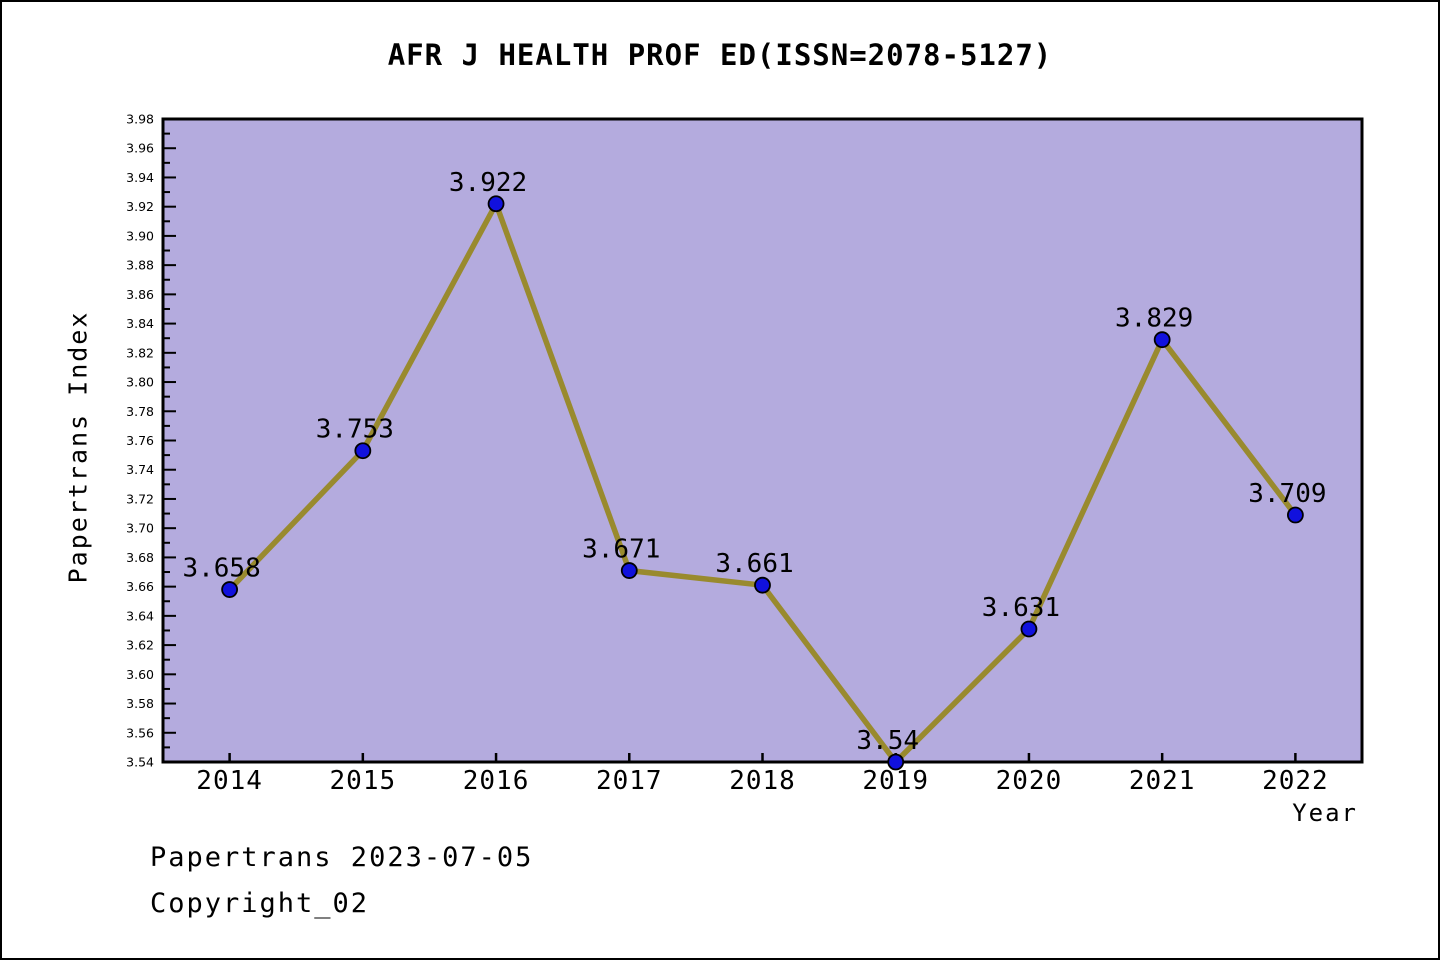 The width and height of the screenshot is (1440, 960). What do you see at coordinates (140, 177) in the screenshot?
I see `y-tick-label: 3.94` at bounding box center [140, 177].